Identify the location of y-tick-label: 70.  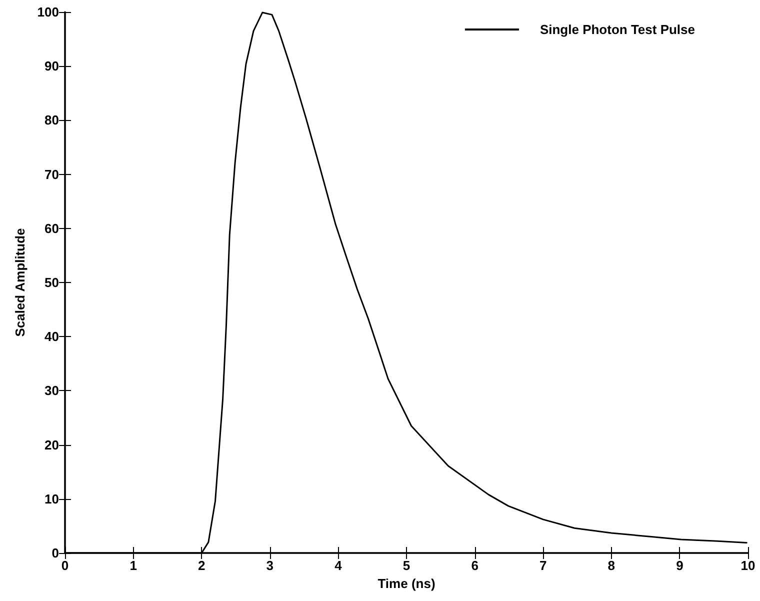
(51, 174).